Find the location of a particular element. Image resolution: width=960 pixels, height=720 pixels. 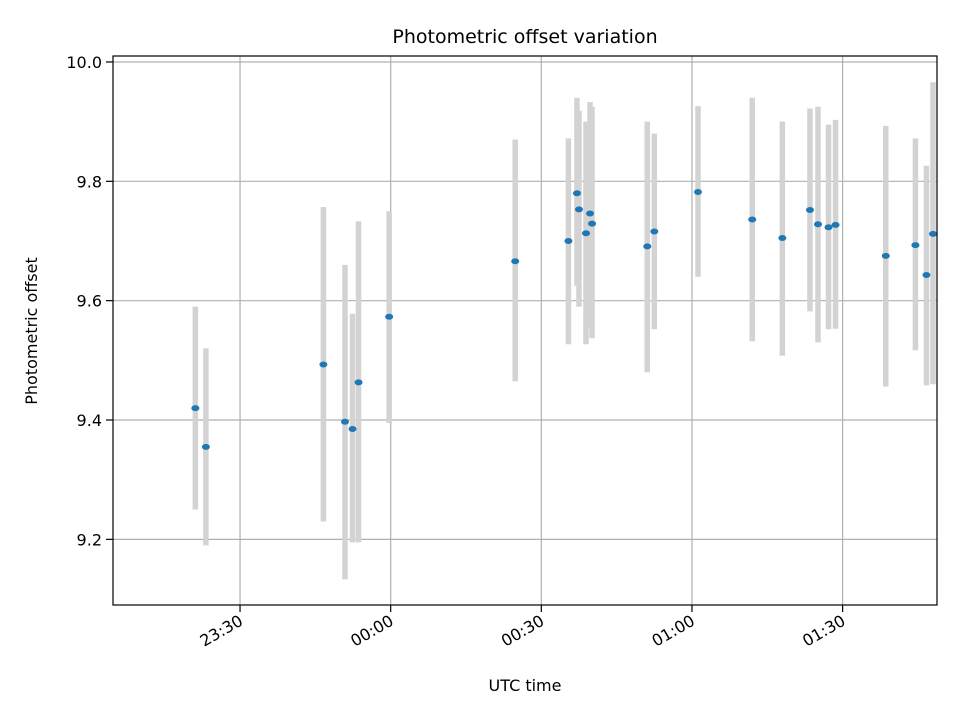

x-axis-label: UTC time is located at coordinates (525, 685).